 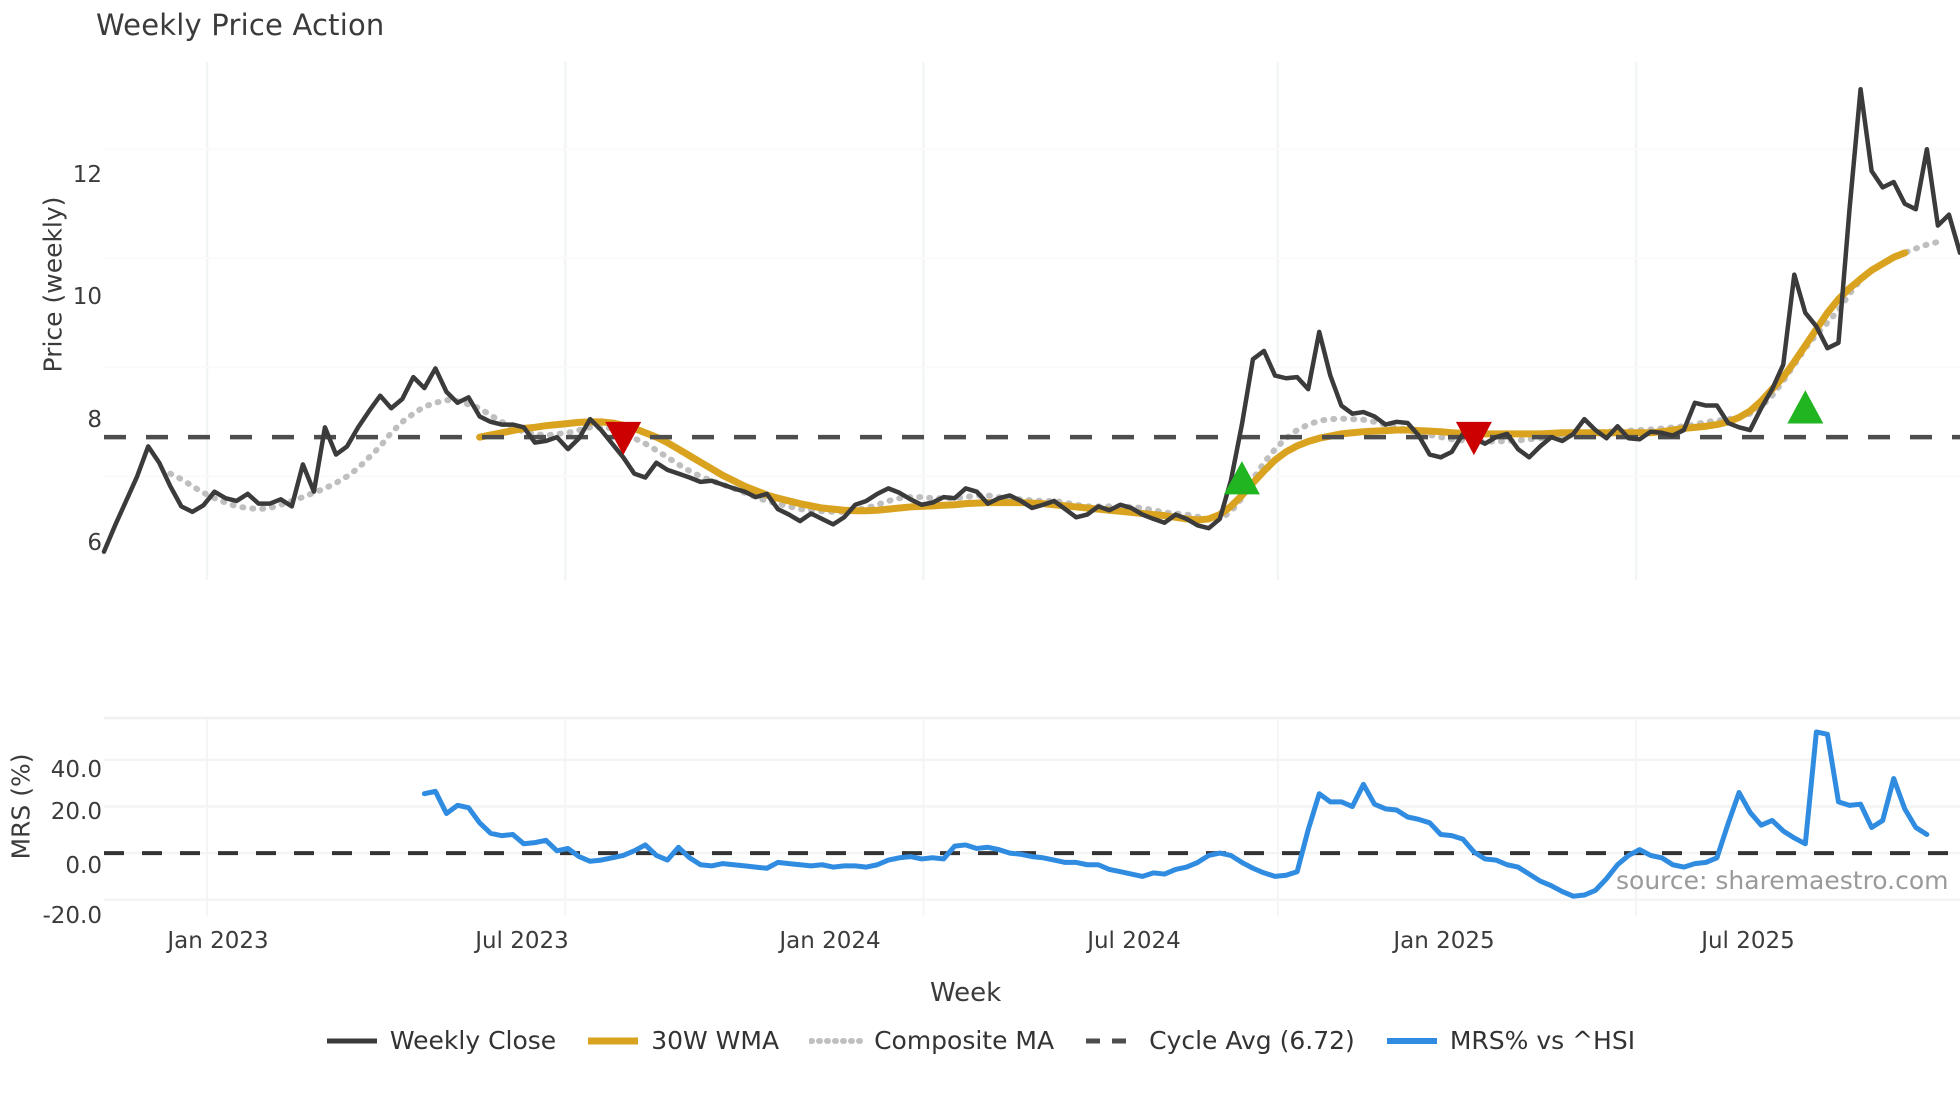 I want to click on y-tick-mrs-2: 0.0, so click(x=83, y=866).